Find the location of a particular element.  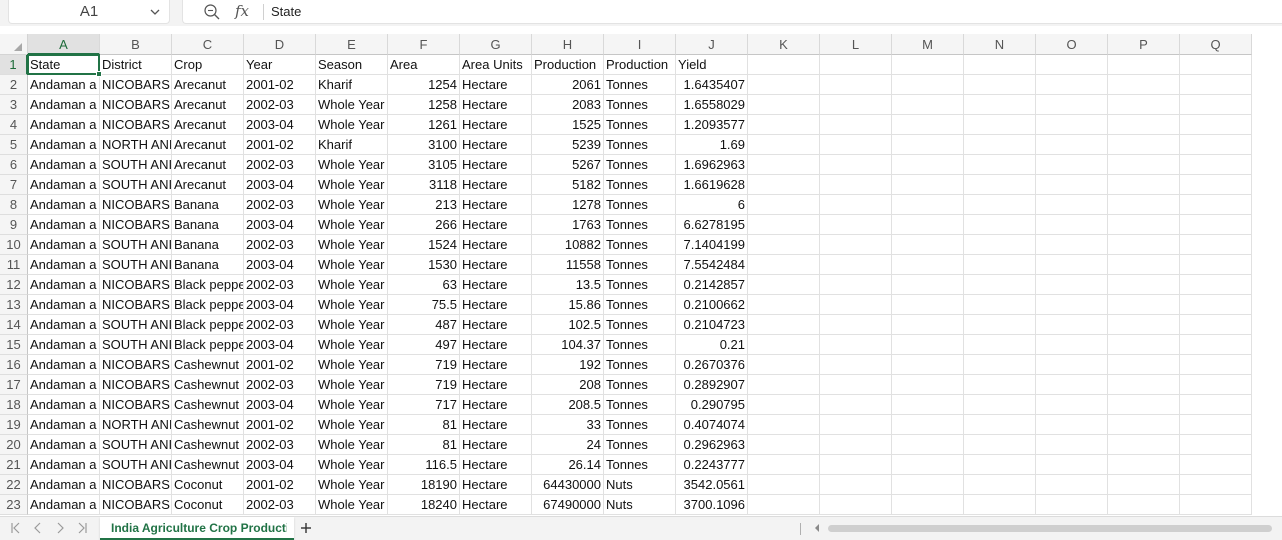

table-cell: 0.2670376 is located at coordinates (712, 365).